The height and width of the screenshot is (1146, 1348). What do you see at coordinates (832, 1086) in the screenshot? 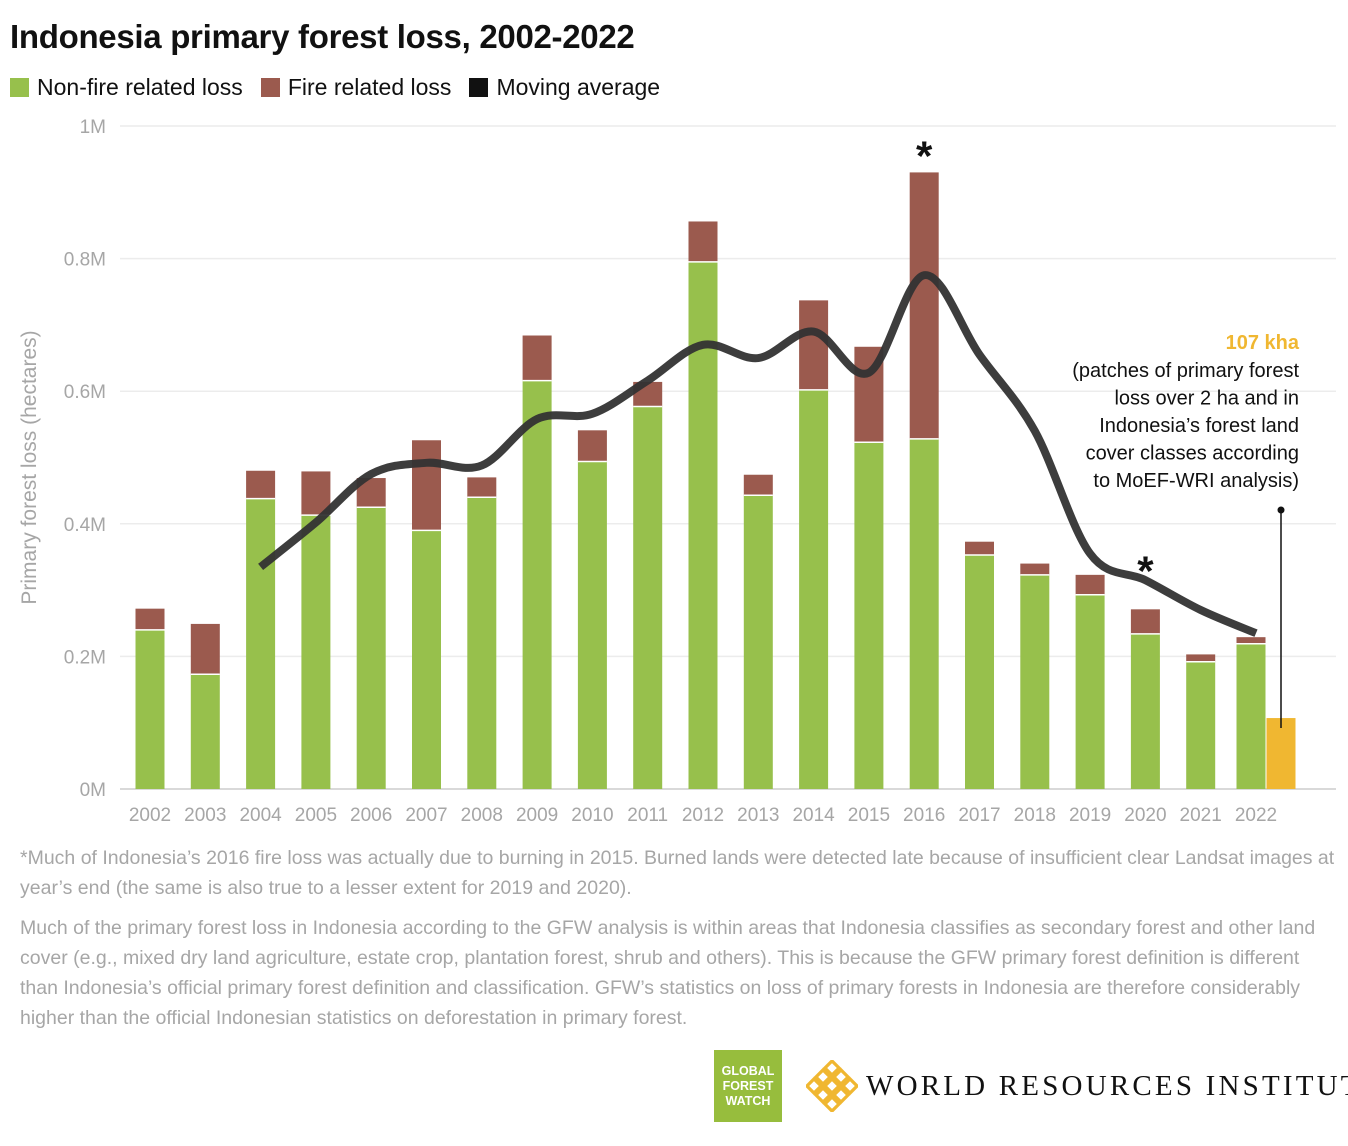
I see `wri-logo-icon` at bounding box center [832, 1086].